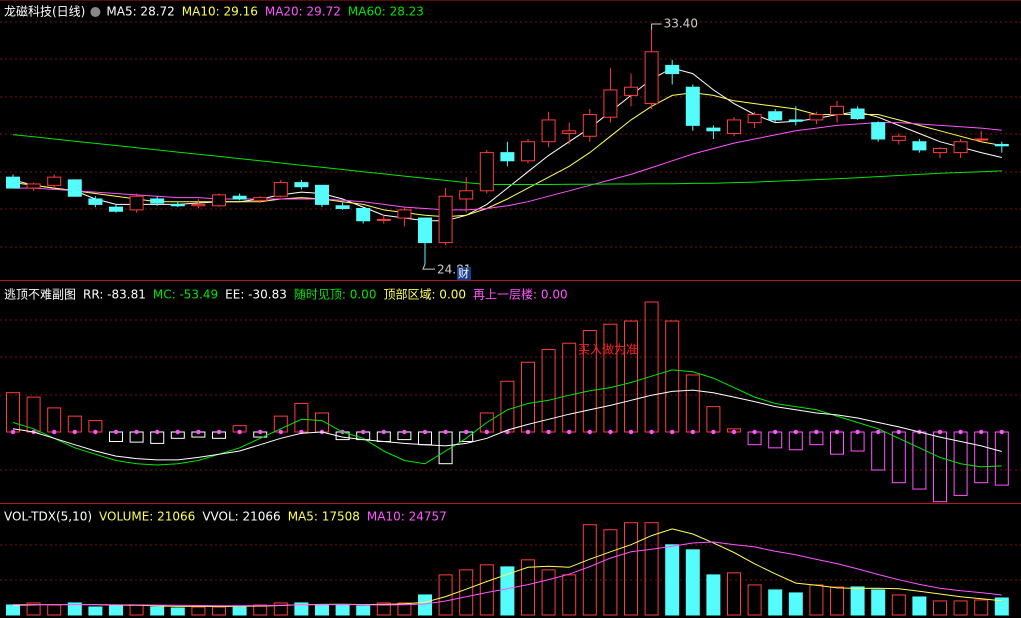 The image size is (1021, 618). Describe the element at coordinates (656, 26) in the screenshot. I see `annotation-arrow` at that location.